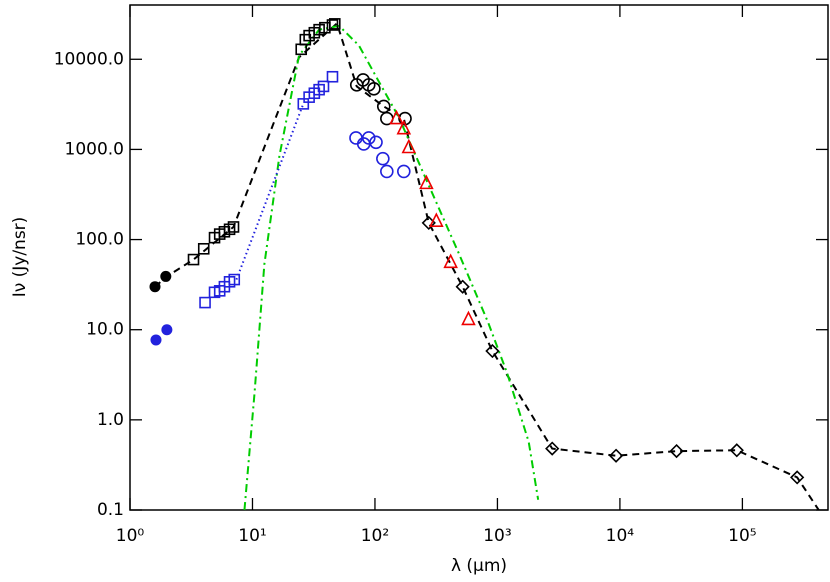 Image resolution: width=830 pixels, height=582 pixels. What do you see at coordinates (110, 510) in the screenshot?
I see `y-tick-label: 0.1` at bounding box center [110, 510].